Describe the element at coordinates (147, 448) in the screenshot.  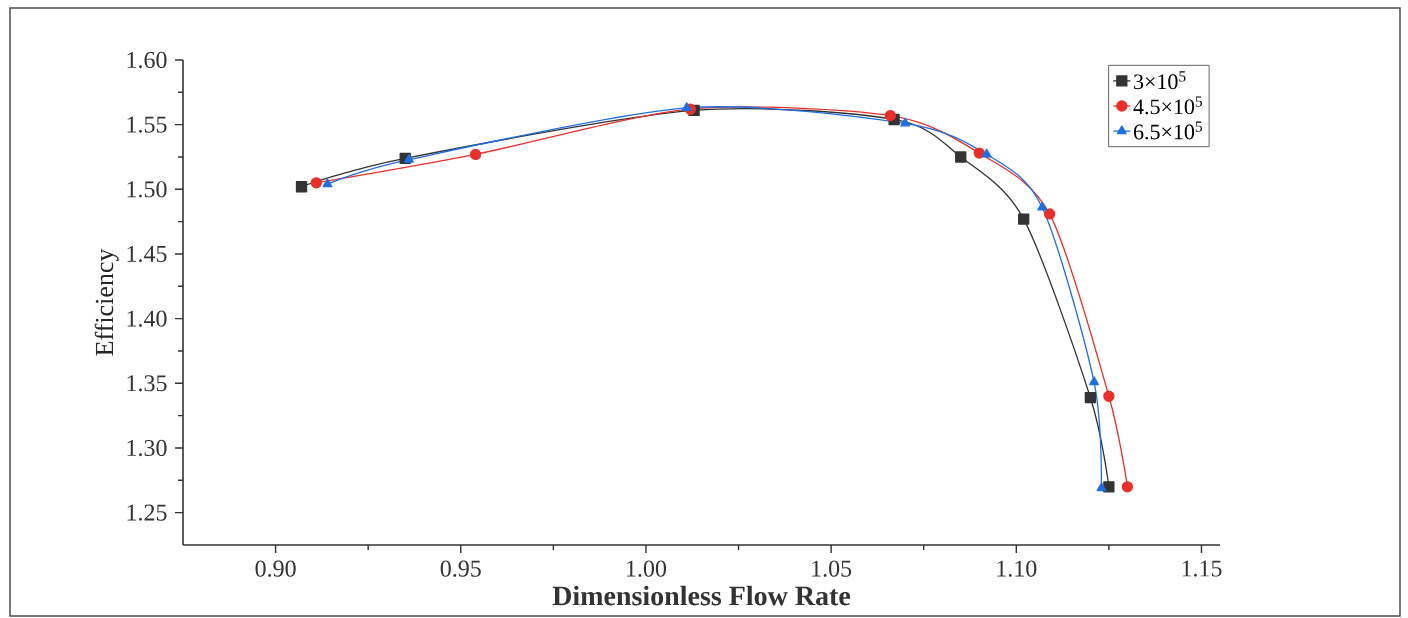
I see `y-tick-label: 1.30` at that location.